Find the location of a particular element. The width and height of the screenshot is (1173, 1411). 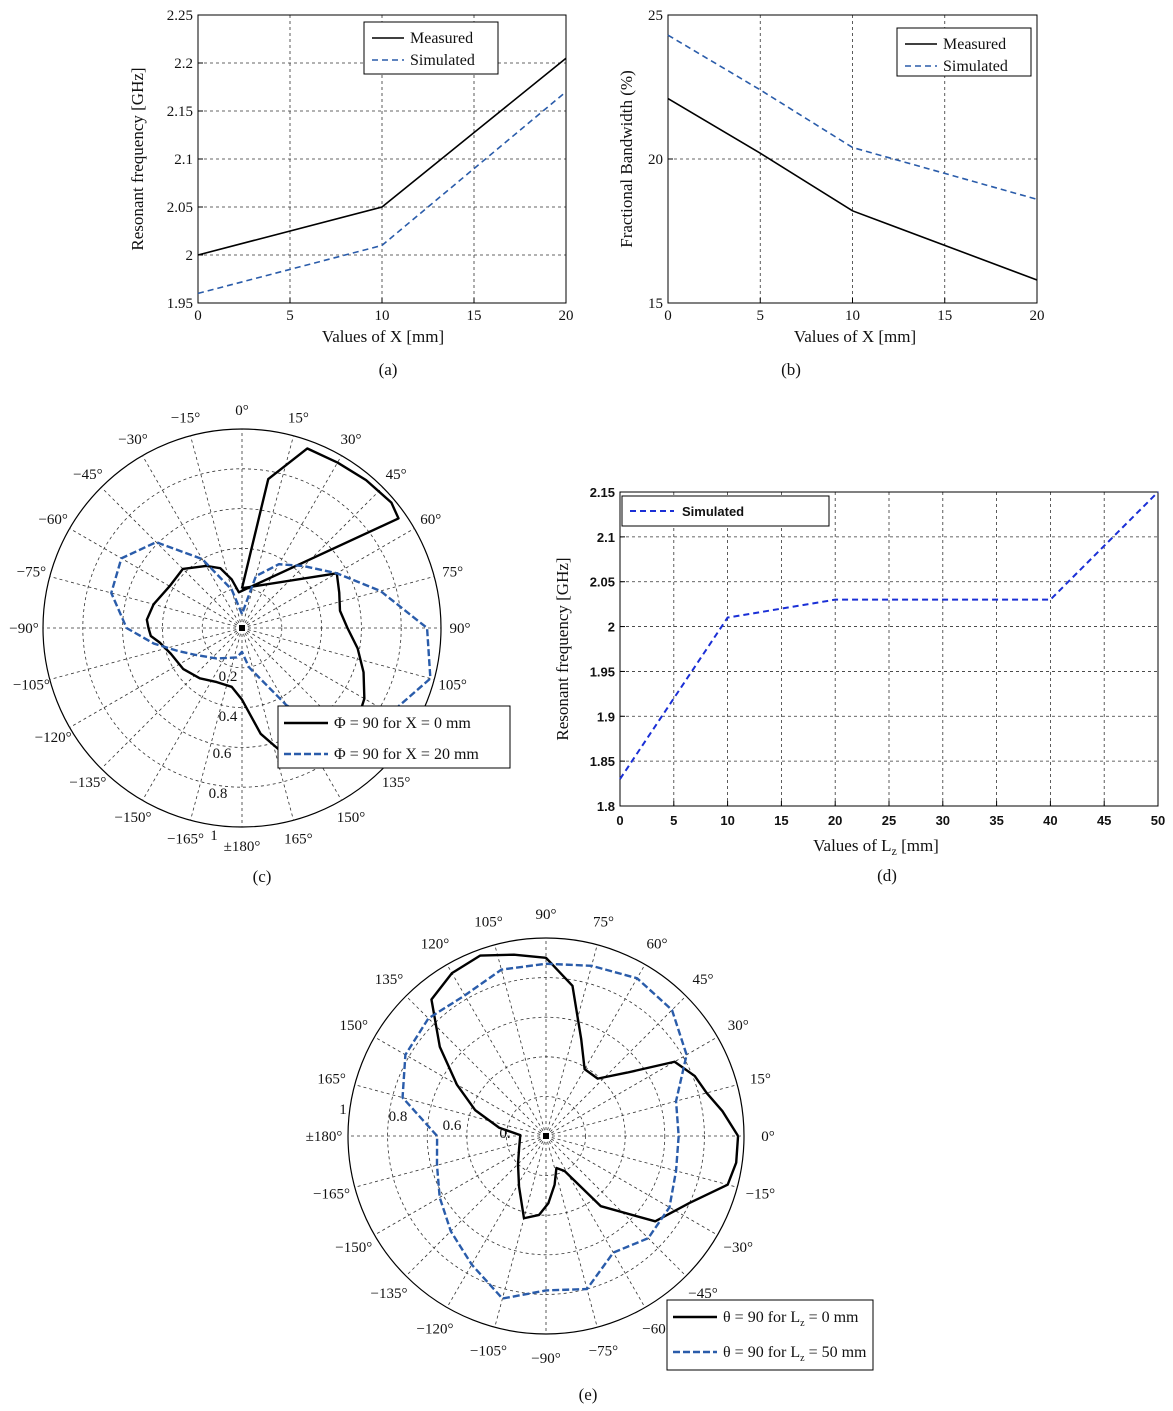

radial-tick-label: 0.4 is located at coordinates (228, 717).